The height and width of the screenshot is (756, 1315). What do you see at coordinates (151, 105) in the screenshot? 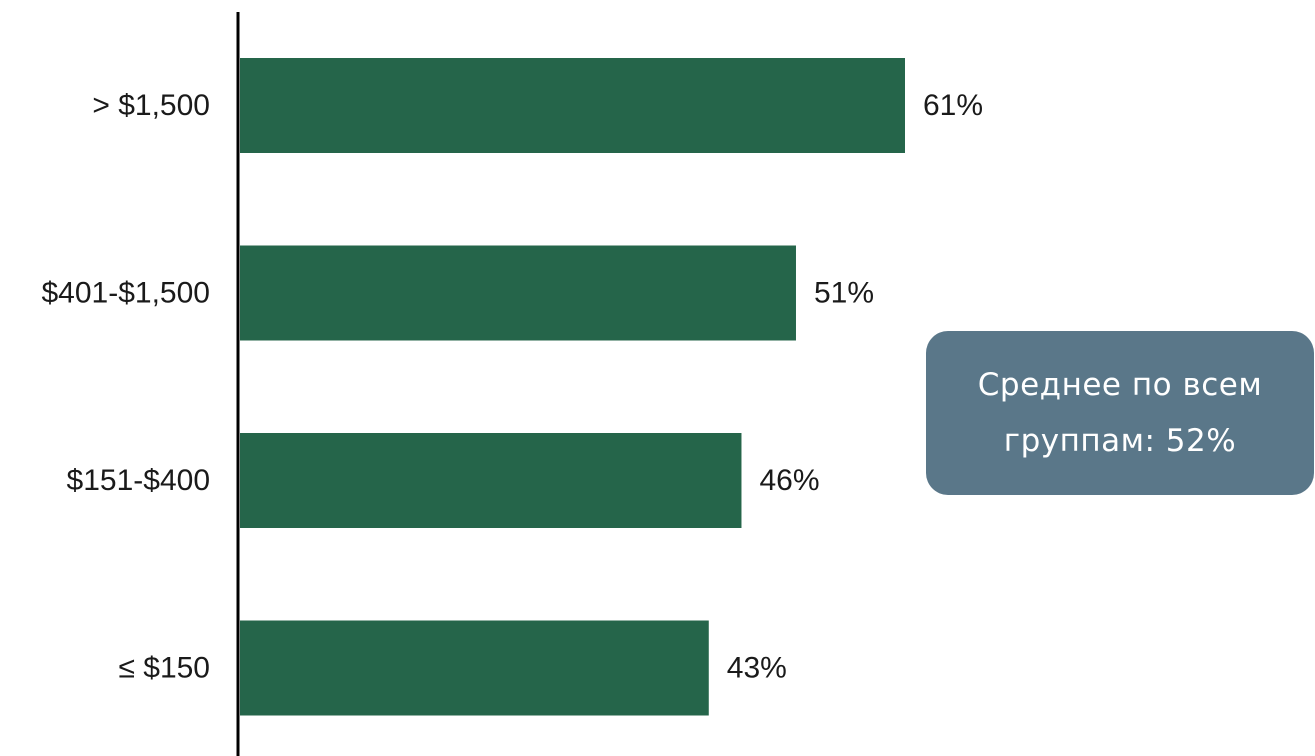
I see `category-label-0: > $1,500` at bounding box center [151, 105].